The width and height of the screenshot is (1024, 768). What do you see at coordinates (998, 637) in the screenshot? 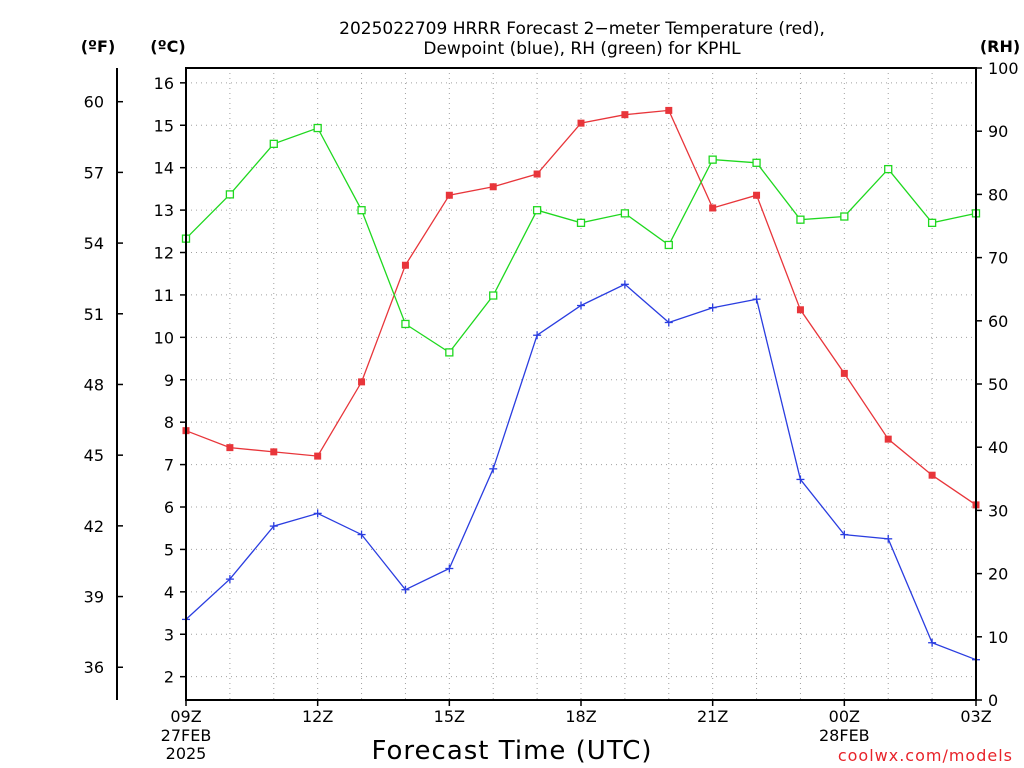
I see `rh-tick-label: 10` at bounding box center [998, 637].